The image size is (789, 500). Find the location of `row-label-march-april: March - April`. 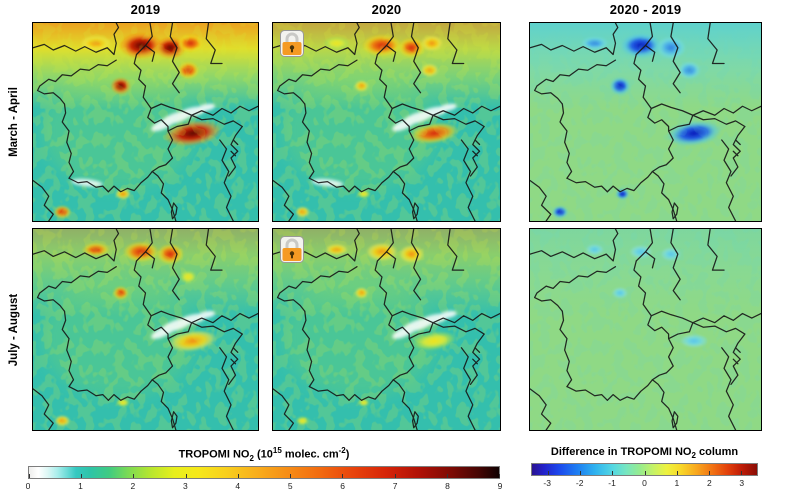

row-label-march-april: March - April is located at coordinates (14, 122).